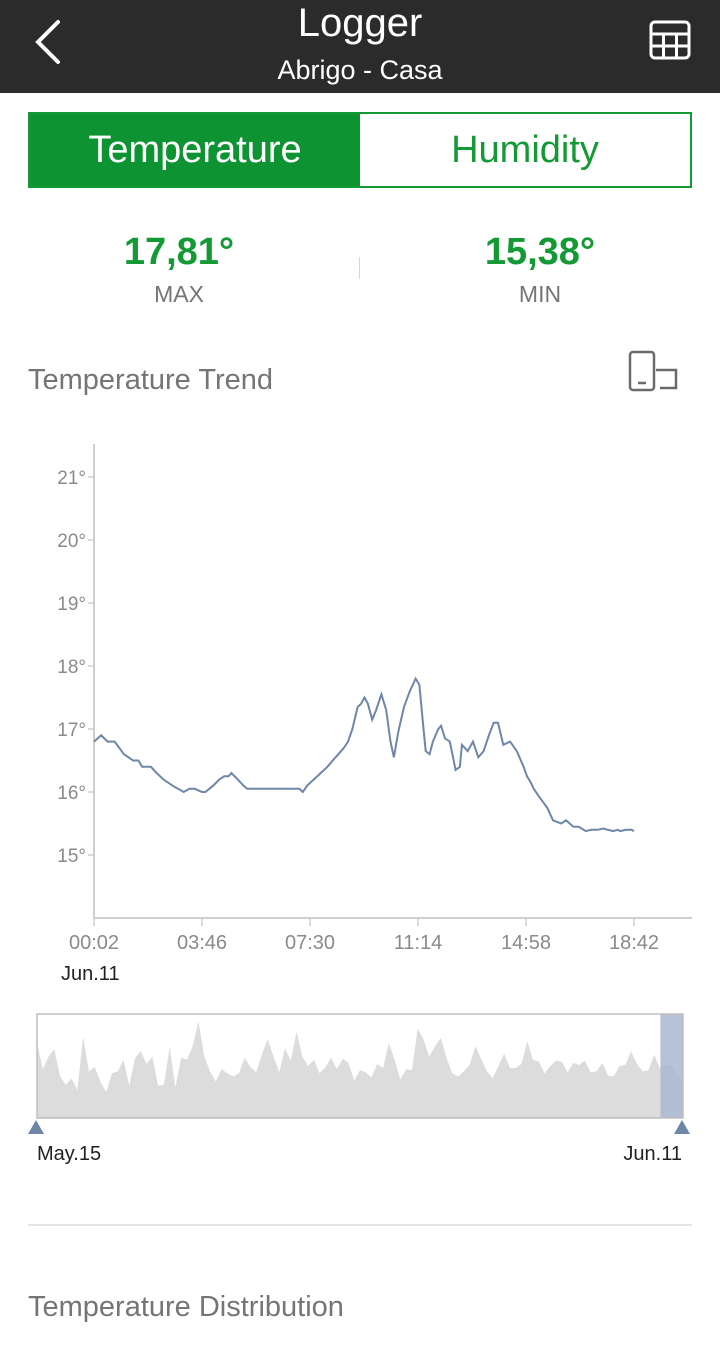  I want to click on y-tick-label: 15°, so click(71, 856).